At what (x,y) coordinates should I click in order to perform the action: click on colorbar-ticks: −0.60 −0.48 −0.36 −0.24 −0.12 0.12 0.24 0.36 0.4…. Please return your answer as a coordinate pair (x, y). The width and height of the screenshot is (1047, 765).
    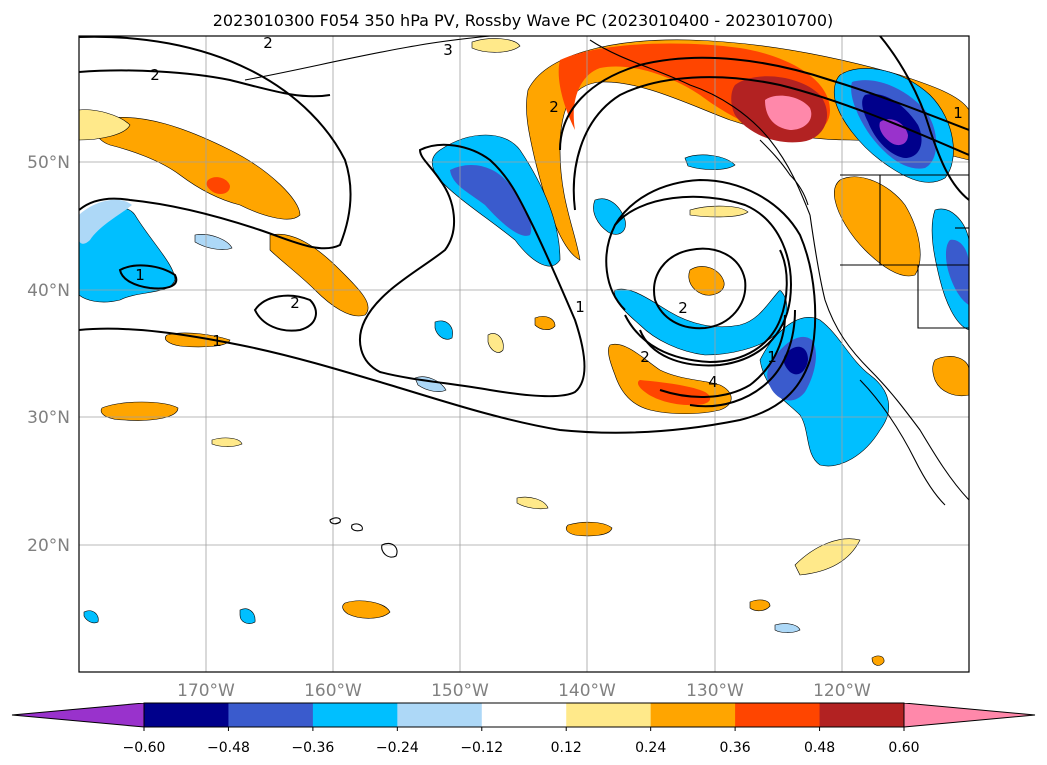
    Looking at the image, I should click on (521, 741).